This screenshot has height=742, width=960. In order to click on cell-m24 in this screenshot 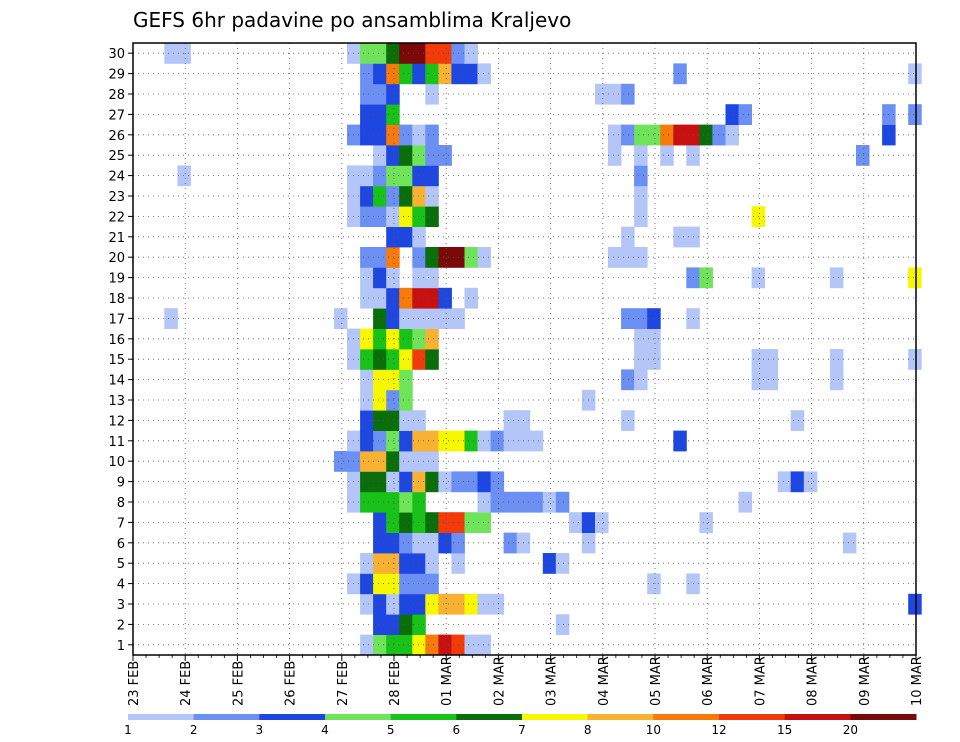, I will do `click(641, 176)`.